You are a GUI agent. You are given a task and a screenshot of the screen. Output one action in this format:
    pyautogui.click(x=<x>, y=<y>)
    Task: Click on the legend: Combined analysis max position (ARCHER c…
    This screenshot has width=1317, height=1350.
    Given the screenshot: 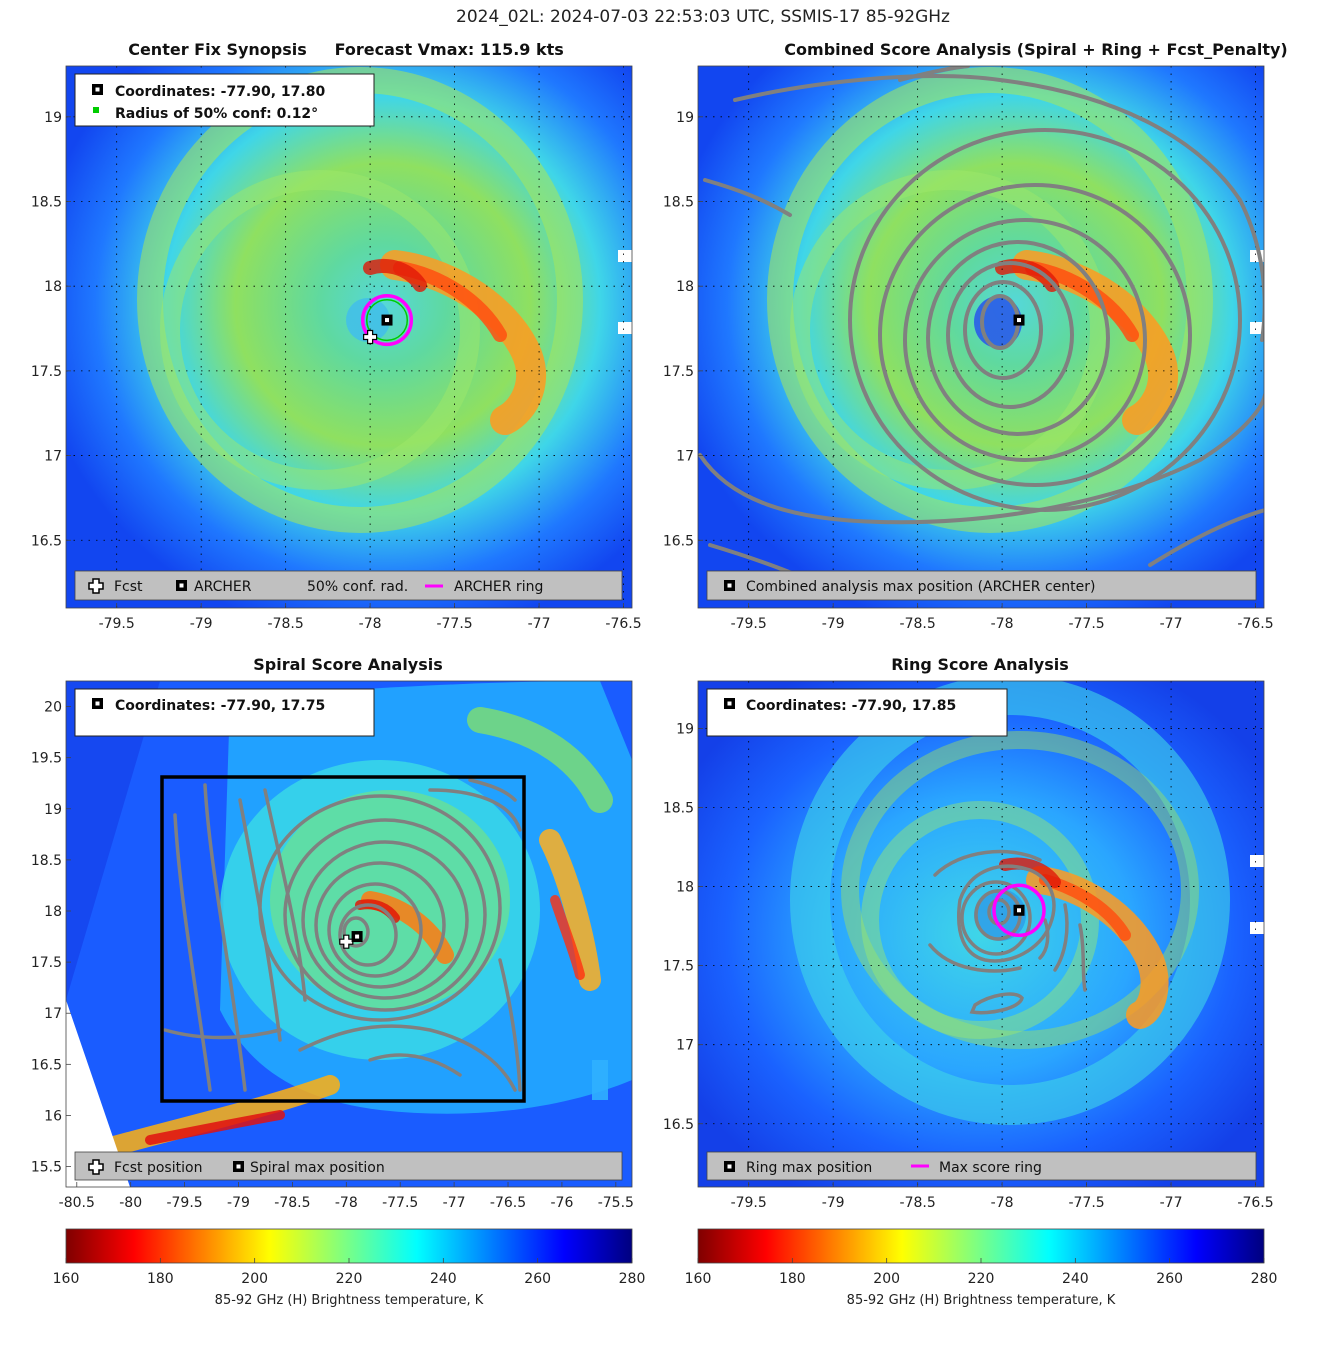 What is the action you would take?
    pyautogui.click(x=981, y=585)
    